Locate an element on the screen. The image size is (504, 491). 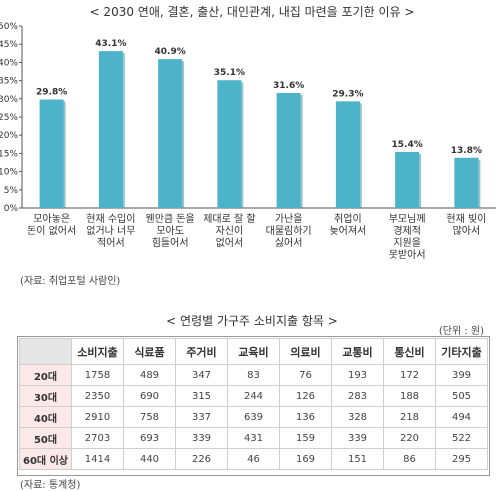
row-label: 30대 is located at coordinates (45, 396).